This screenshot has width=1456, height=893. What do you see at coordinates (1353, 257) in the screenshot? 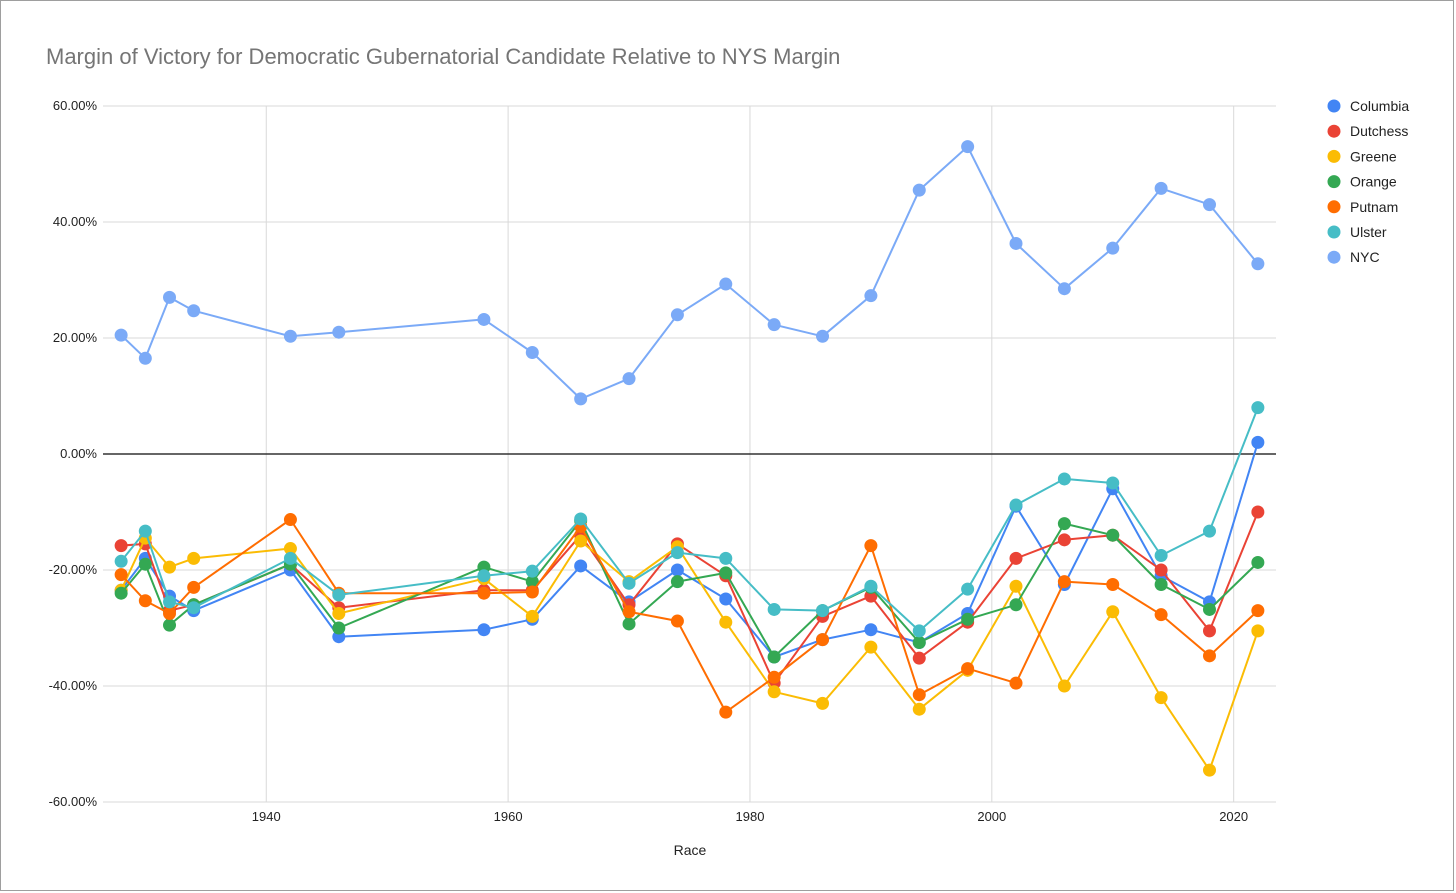
I see `legend-item: NYC` at bounding box center [1353, 257].